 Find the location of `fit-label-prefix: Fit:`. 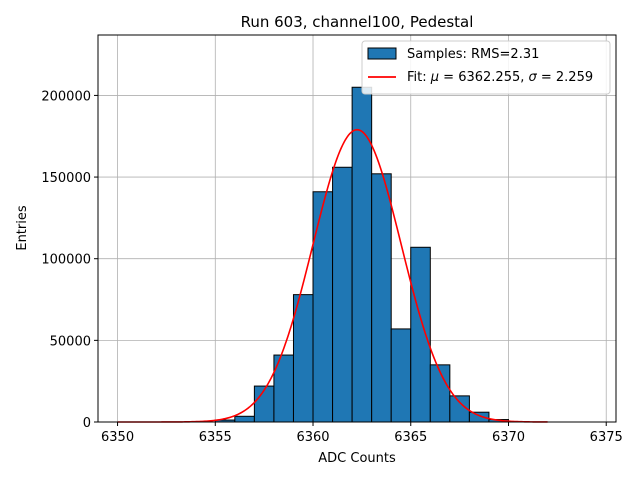

fit-label-prefix: Fit: is located at coordinates (419, 77).